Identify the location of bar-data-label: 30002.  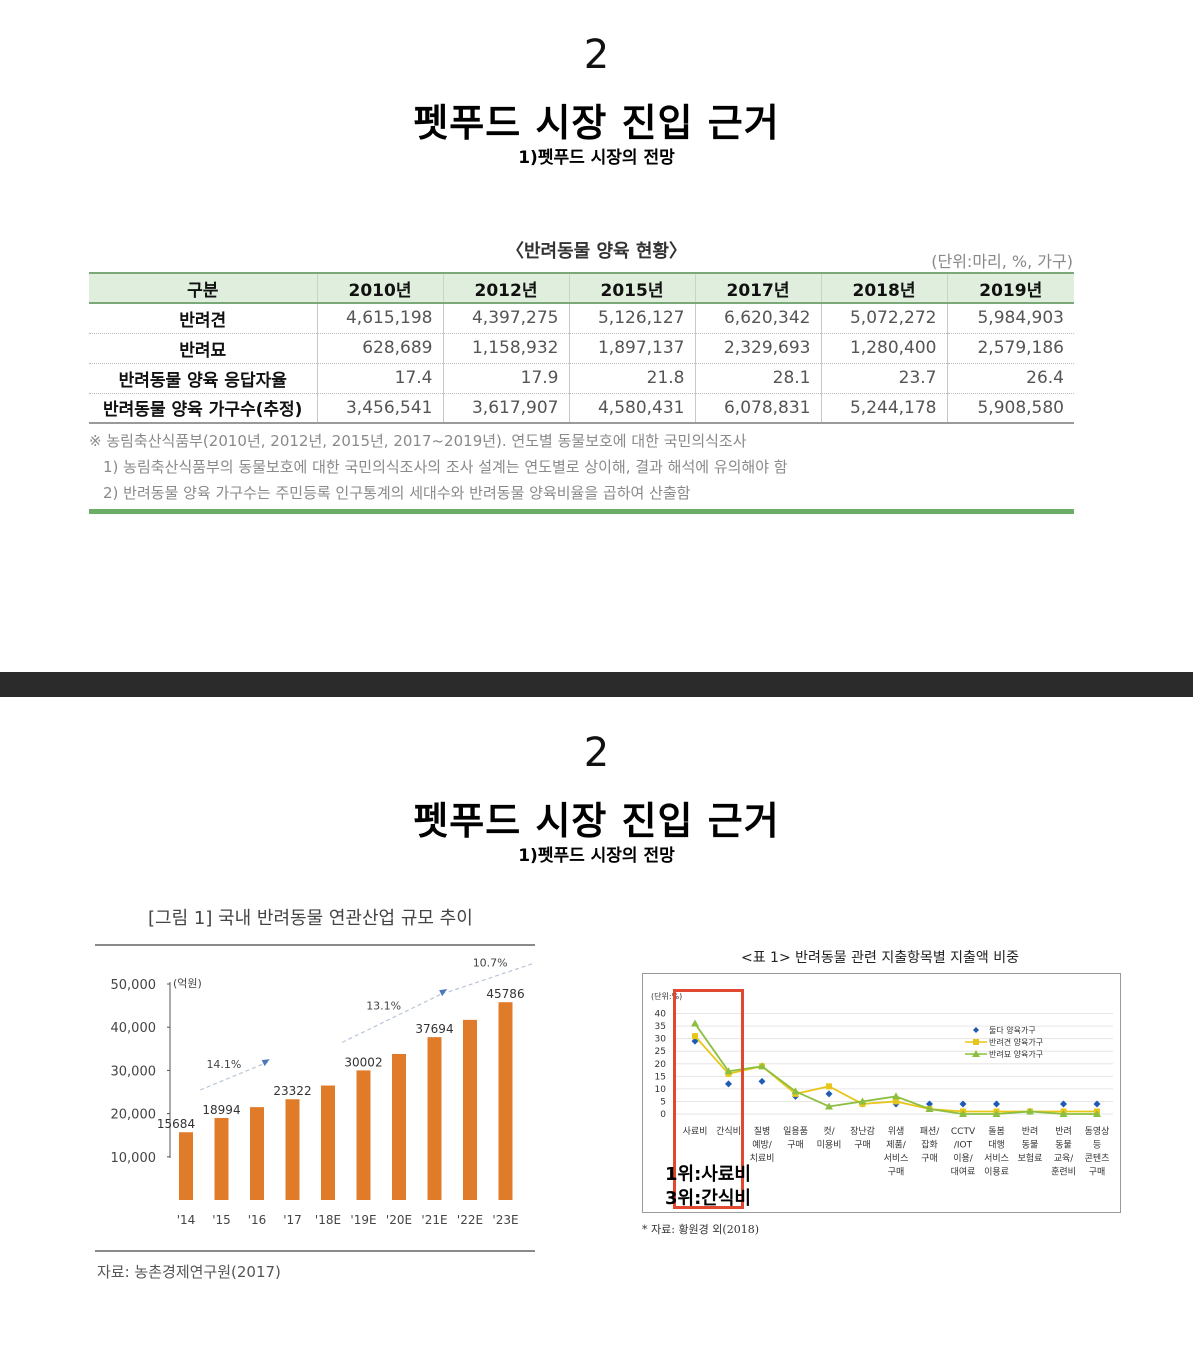
(363, 1062).